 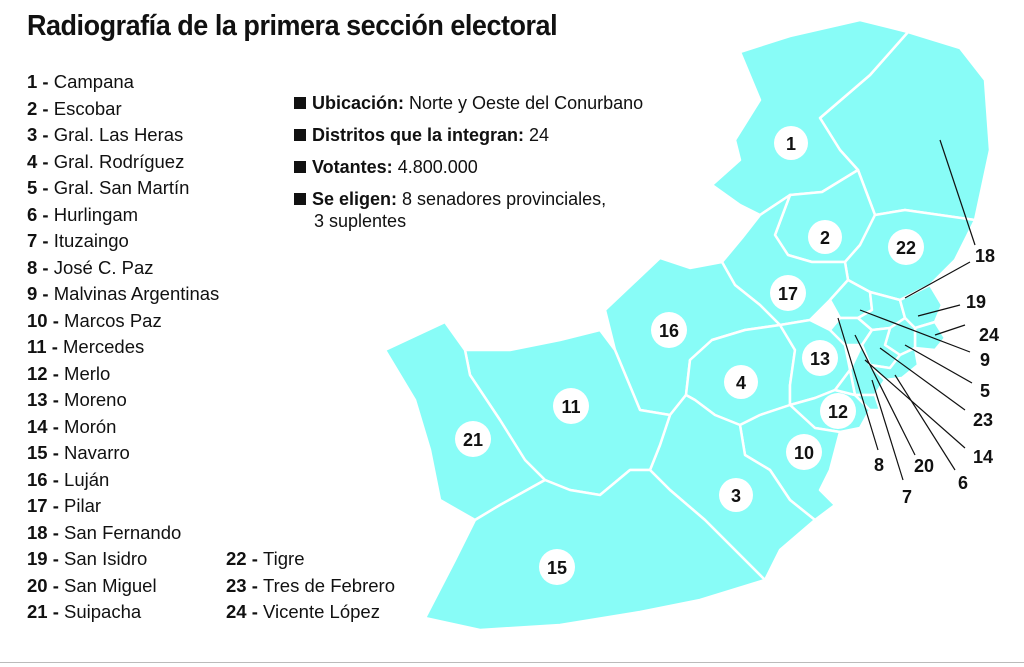 I want to click on callout-label-19: 19, so click(x=976, y=302).